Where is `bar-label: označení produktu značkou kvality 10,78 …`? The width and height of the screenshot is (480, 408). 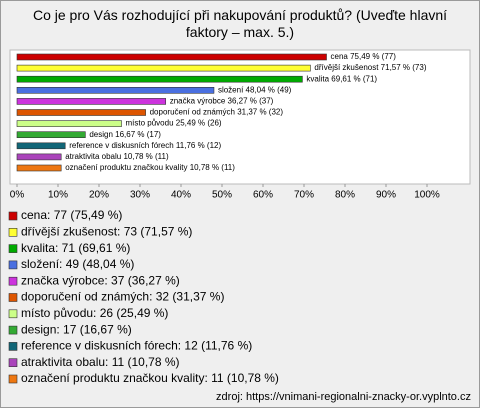 bar-label: označení produktu značkou kvality 10,78 … is located at coordinates (150, 167).